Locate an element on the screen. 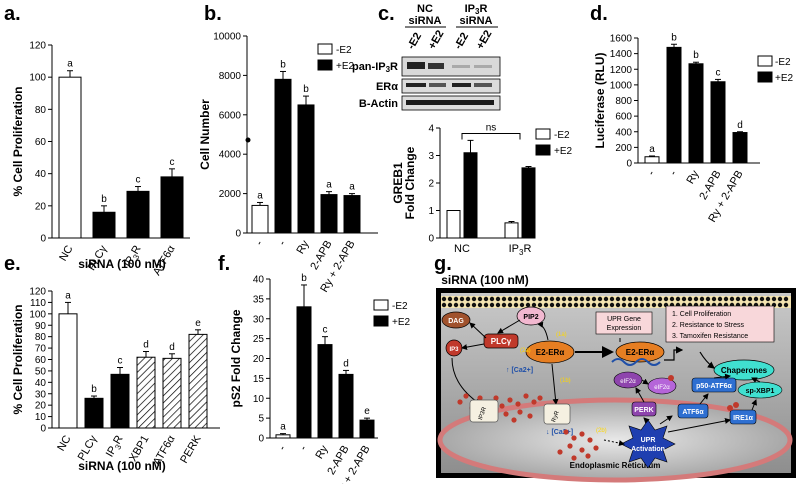 This screenshot has width=800, height=484. blot-lane-label: +E2 is located at coordinates (484, 39).